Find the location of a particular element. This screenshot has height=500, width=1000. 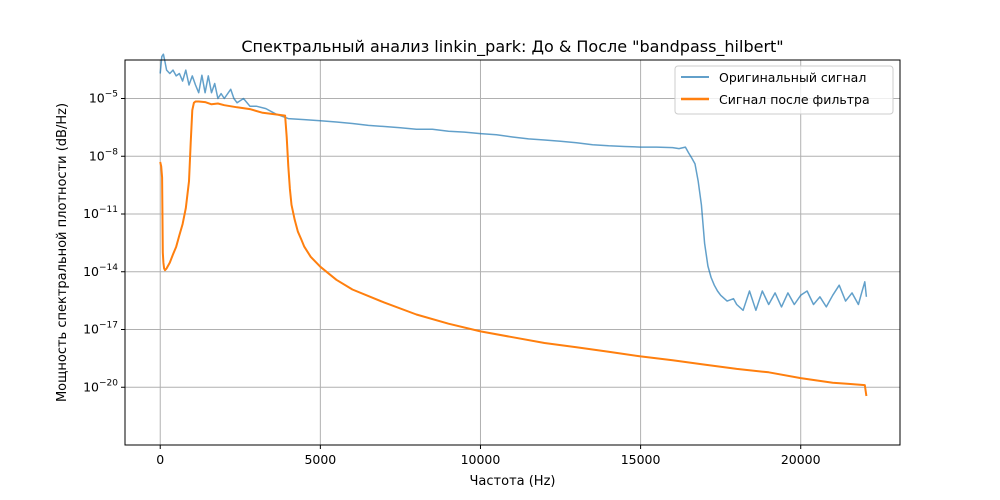

y-tick-label: 10⁻¹⁷ is located at coordinates (100, 329).